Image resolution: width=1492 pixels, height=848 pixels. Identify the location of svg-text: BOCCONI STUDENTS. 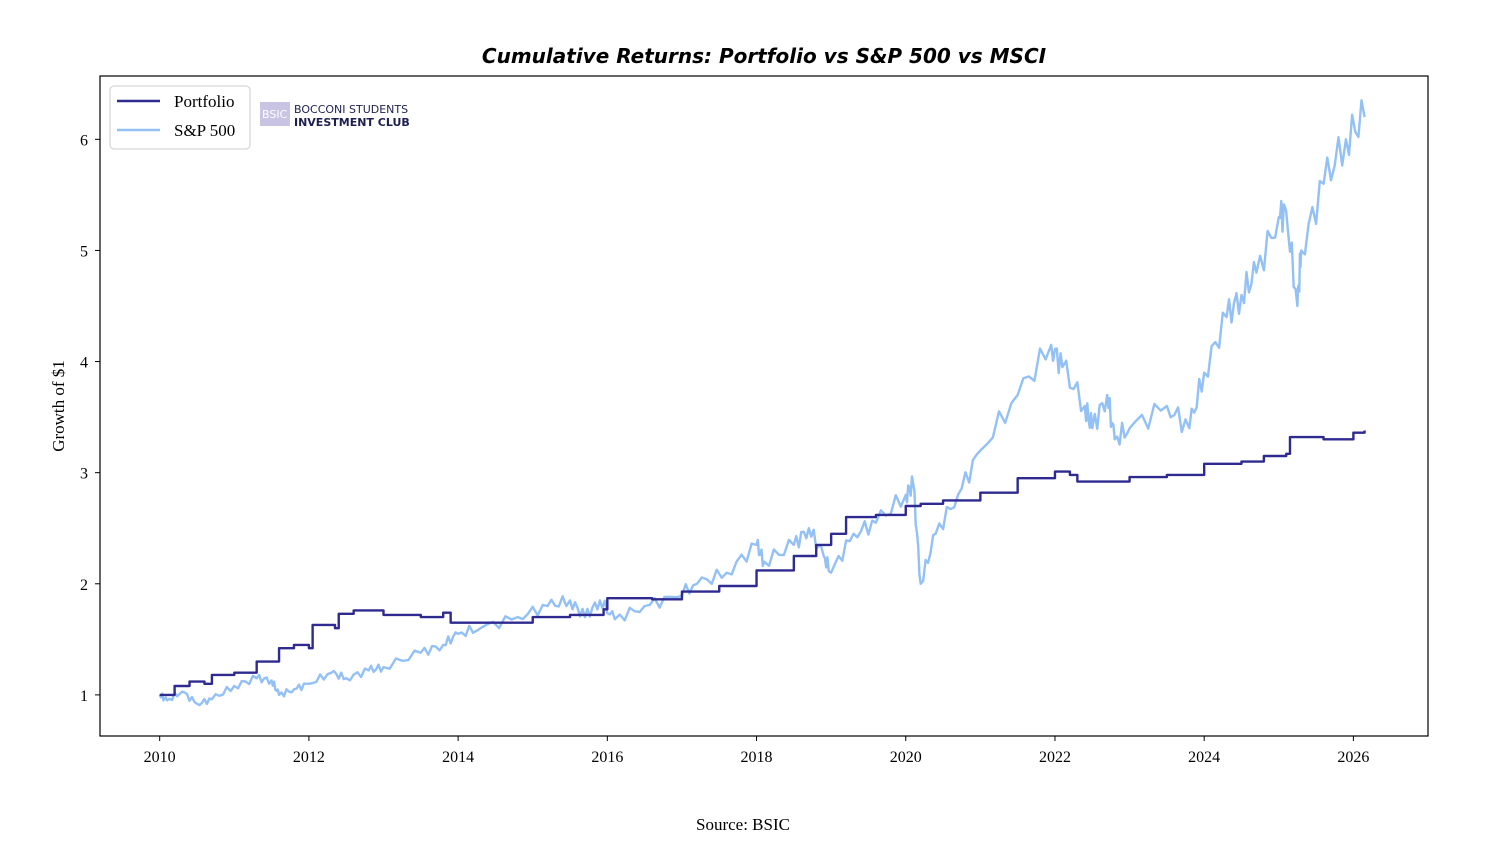
(351, 109).